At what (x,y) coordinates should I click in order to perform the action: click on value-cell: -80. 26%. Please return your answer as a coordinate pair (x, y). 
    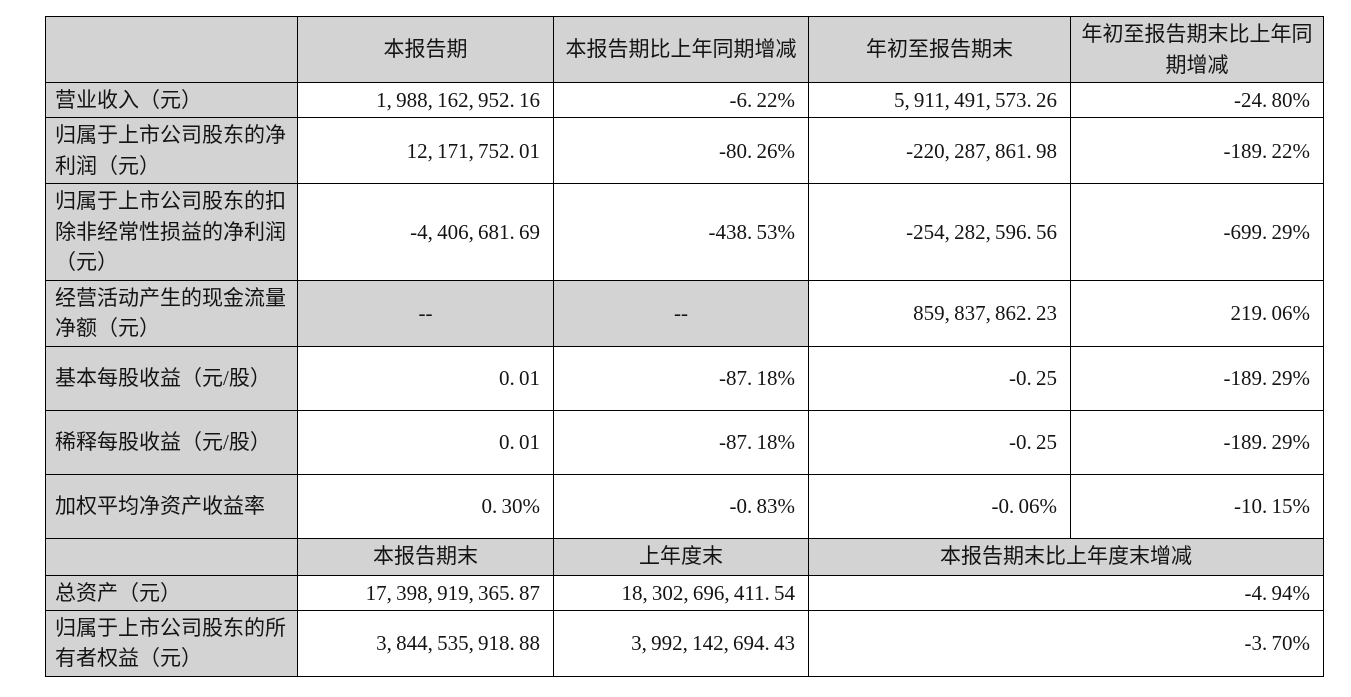
    Looking at the image, I should click on (681, 151).